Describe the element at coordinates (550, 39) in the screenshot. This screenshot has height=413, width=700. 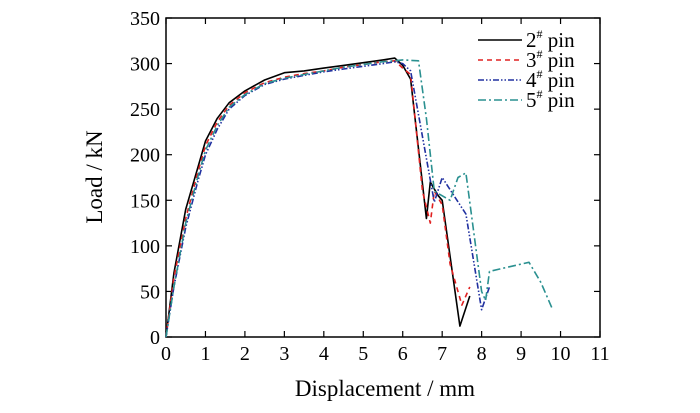
I see `legend-label-2: 2# pin` at that location.